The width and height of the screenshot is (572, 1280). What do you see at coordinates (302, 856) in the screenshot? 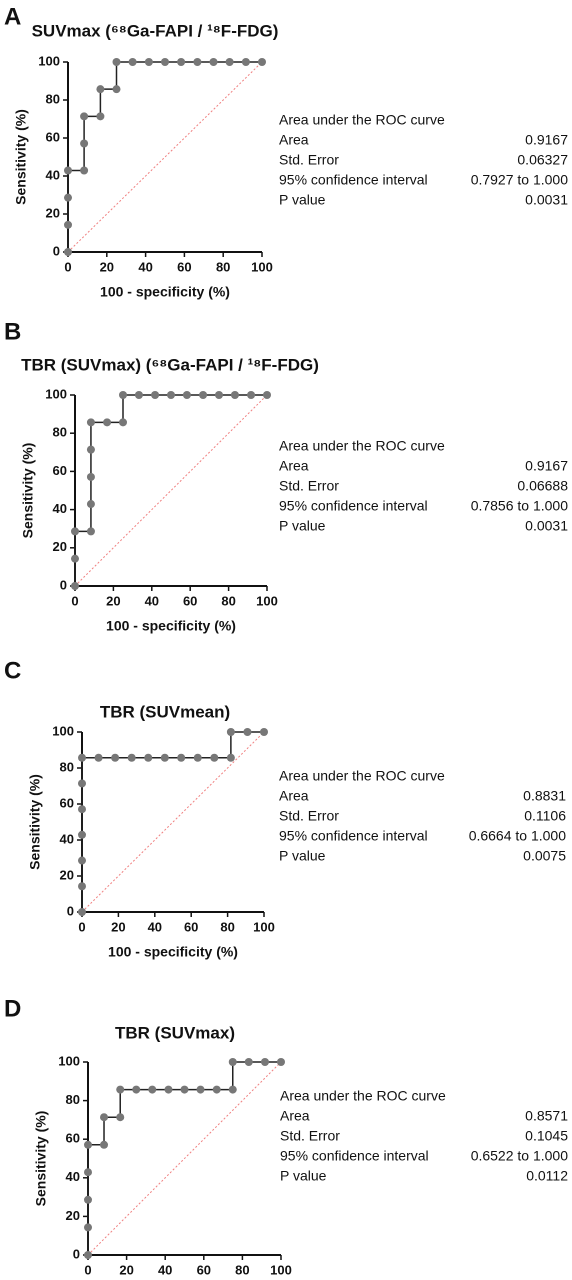
I see `stats-label: P value` at bounding box center [302, 856].